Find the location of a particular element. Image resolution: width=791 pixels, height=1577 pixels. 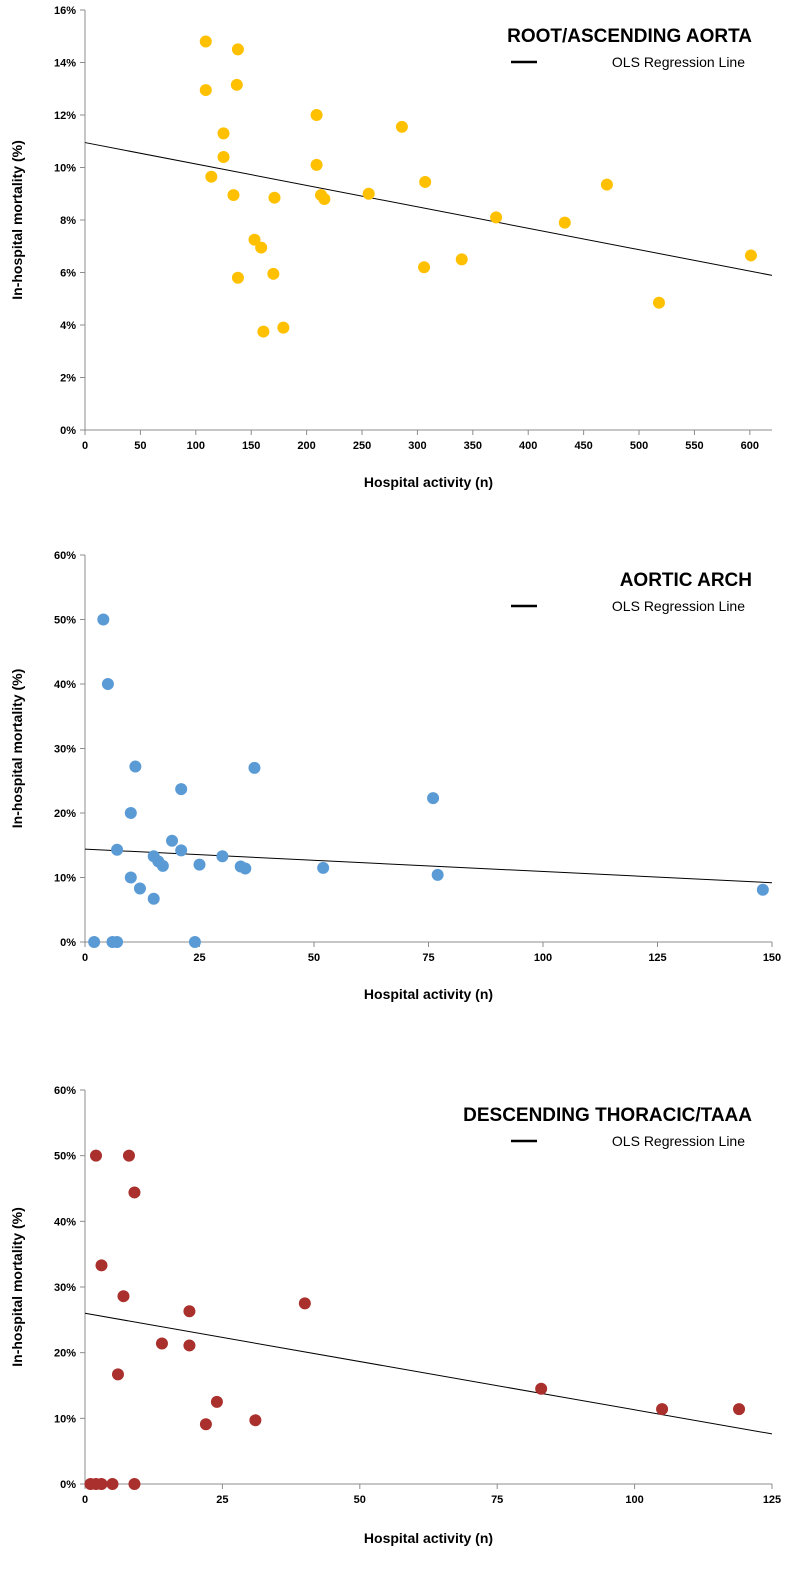

y-tick-label: 20% is located at coordinates (65, 814).